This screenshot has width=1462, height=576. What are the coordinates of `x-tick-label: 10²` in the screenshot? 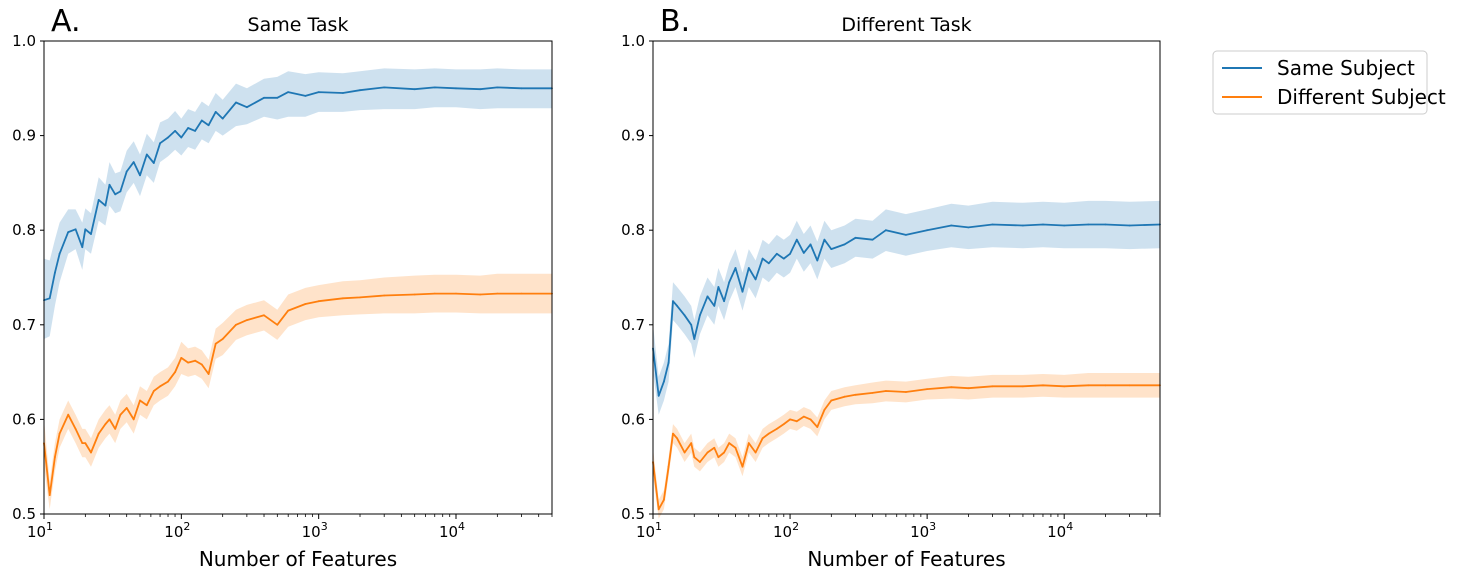 It's located at (786, 530).